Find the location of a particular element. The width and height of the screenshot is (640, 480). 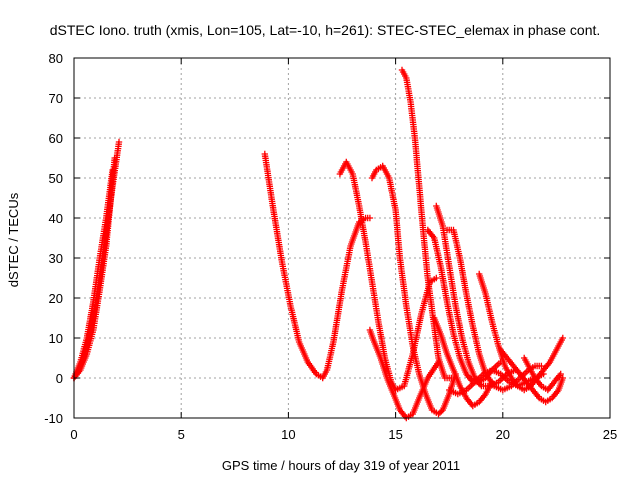

y-tick-label: 70 is located at coordinates (56, 98).